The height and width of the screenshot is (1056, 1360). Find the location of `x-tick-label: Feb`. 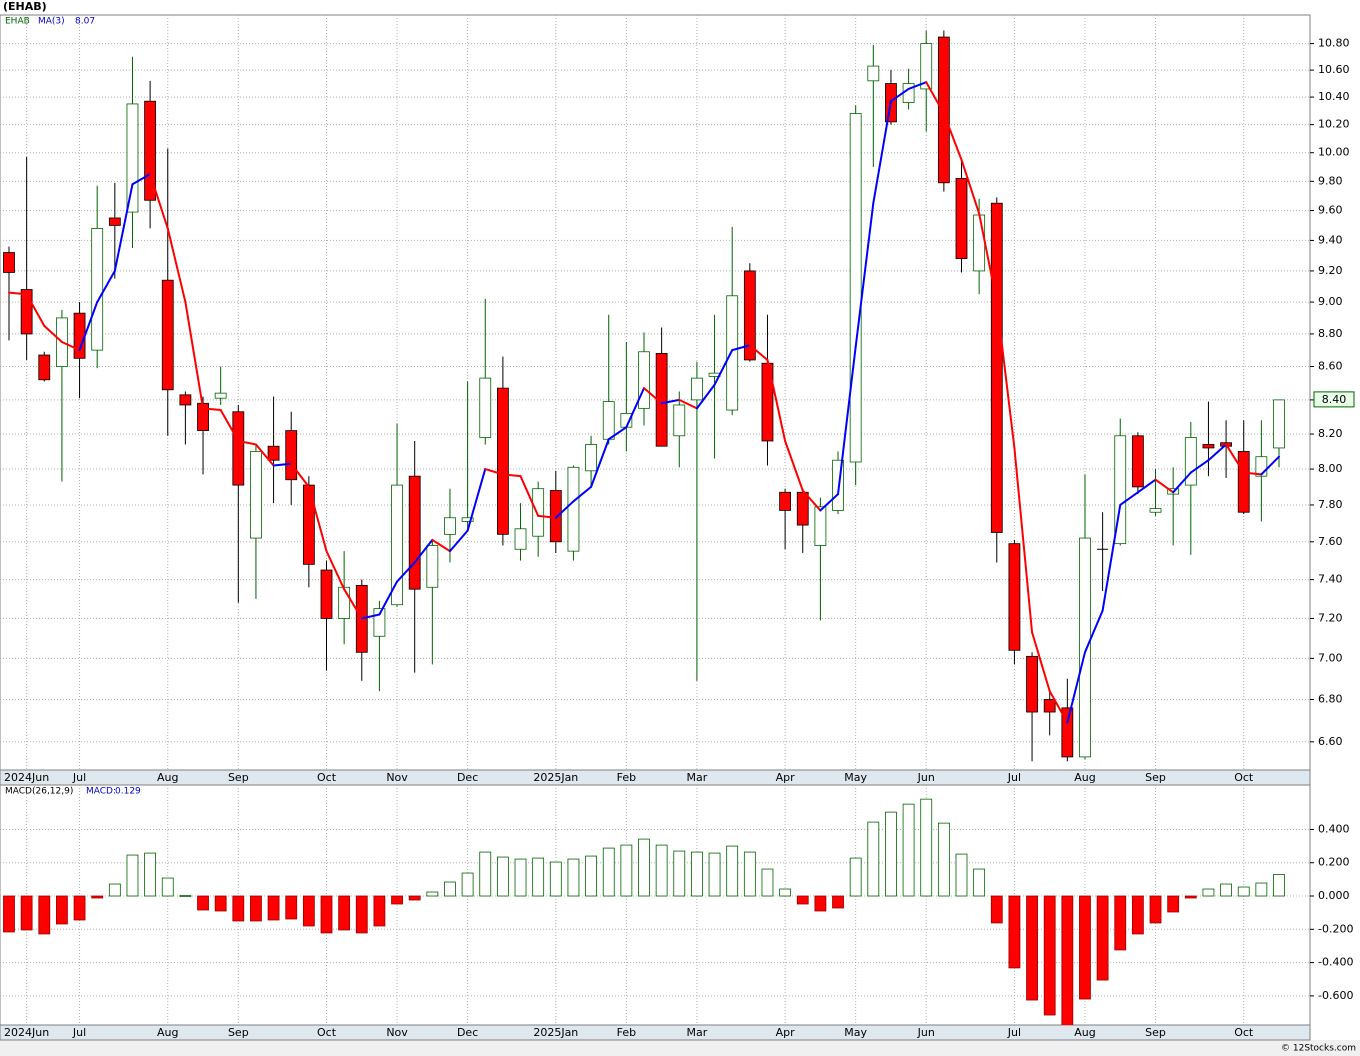

x-tick-label: Feb is located at coordinates (626, 1032).